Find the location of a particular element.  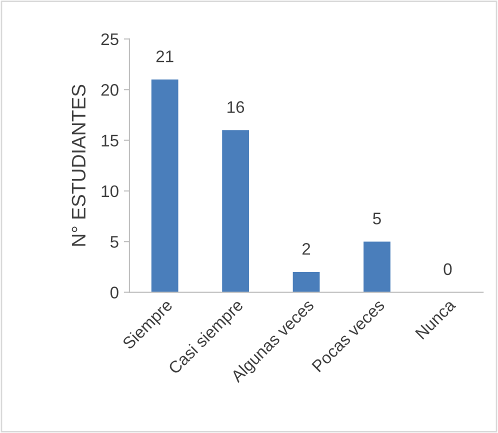

y-tick-label: 25 is located at coordinates (109, 39).